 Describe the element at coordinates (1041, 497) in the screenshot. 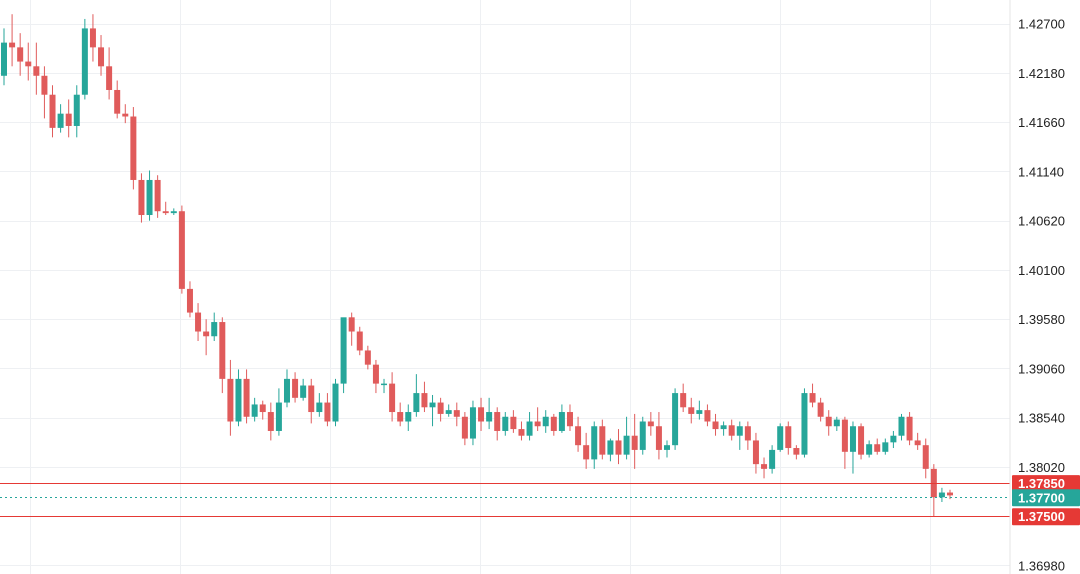

I see `price-tag-label: 1.37700` at that location.